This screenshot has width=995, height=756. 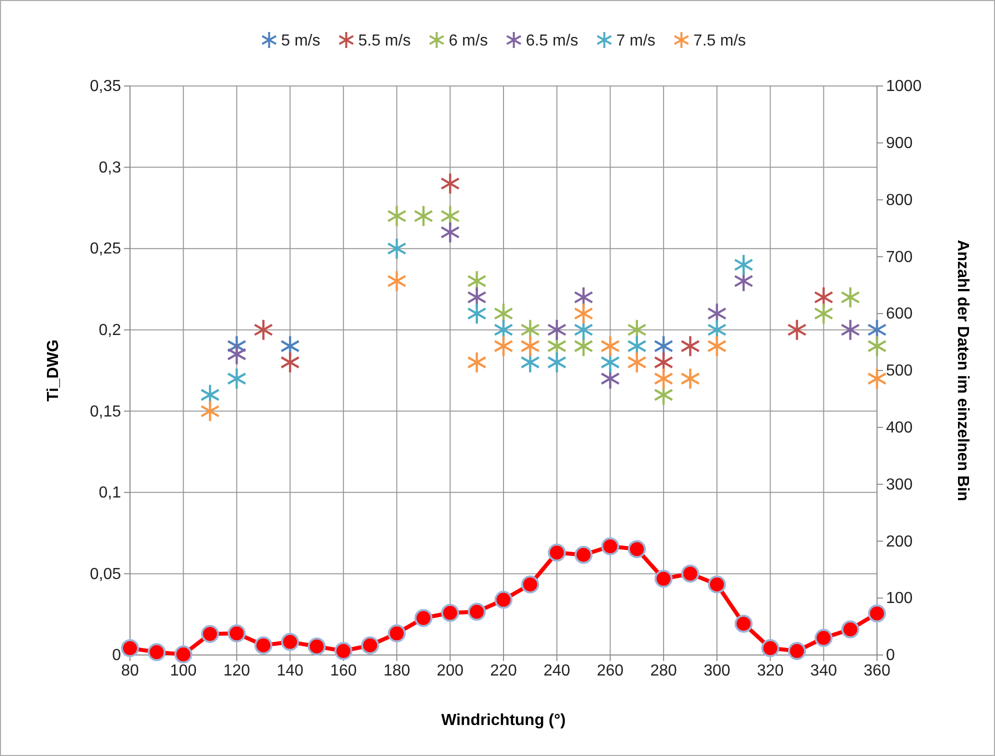 I want to click on legend-label: 5 m/s, so click(x=300, y=41).